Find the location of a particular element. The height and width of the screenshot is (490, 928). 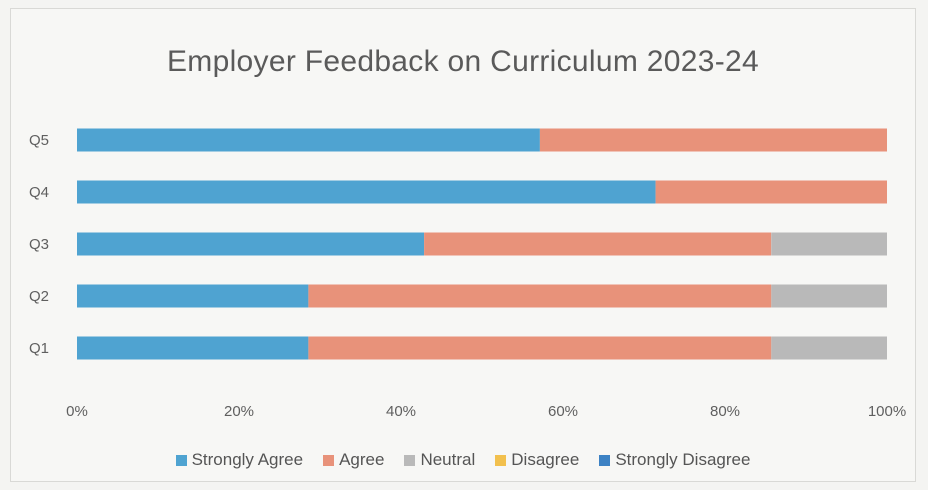

bar-q5-agree is located at coordinates (713, 140).